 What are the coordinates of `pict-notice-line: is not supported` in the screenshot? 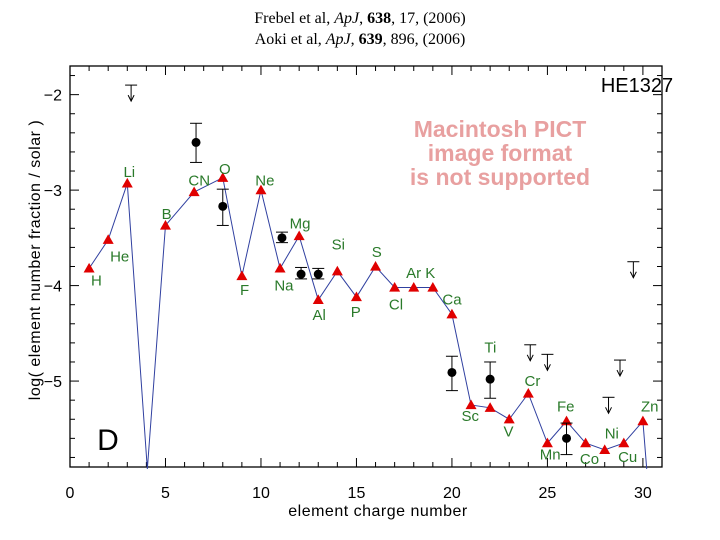 It's located at (500, 177).